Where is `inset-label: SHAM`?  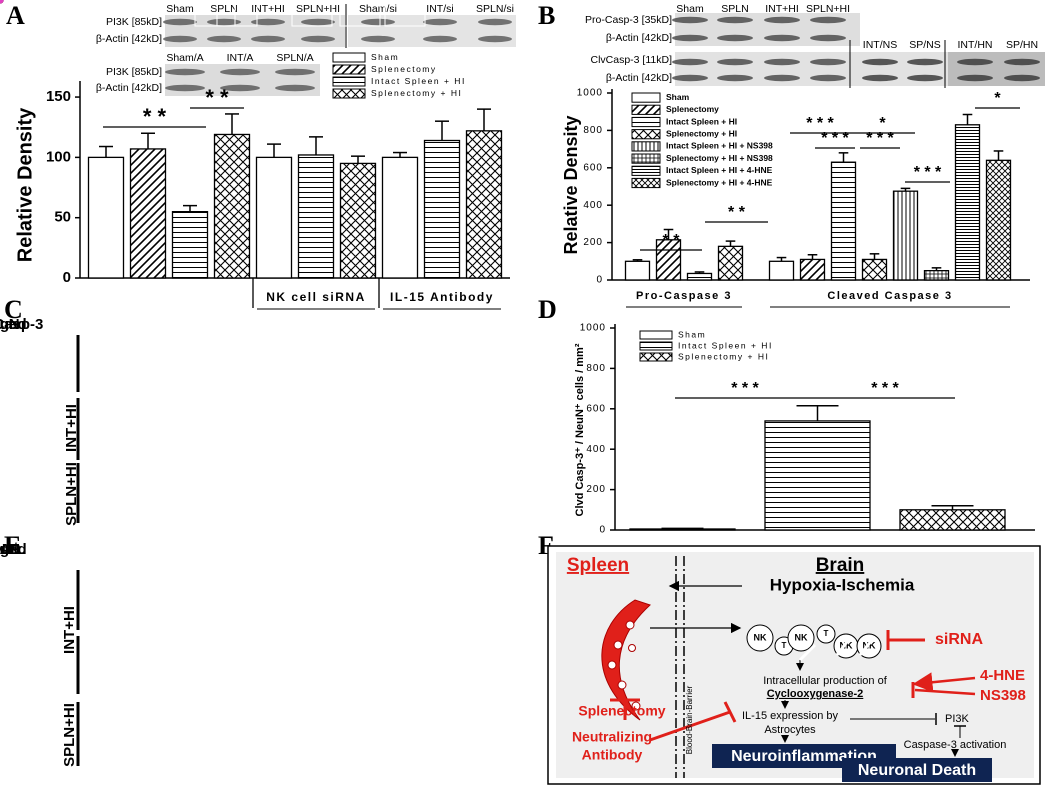 inset-label: SHAM is located at coordinates (117, 2).